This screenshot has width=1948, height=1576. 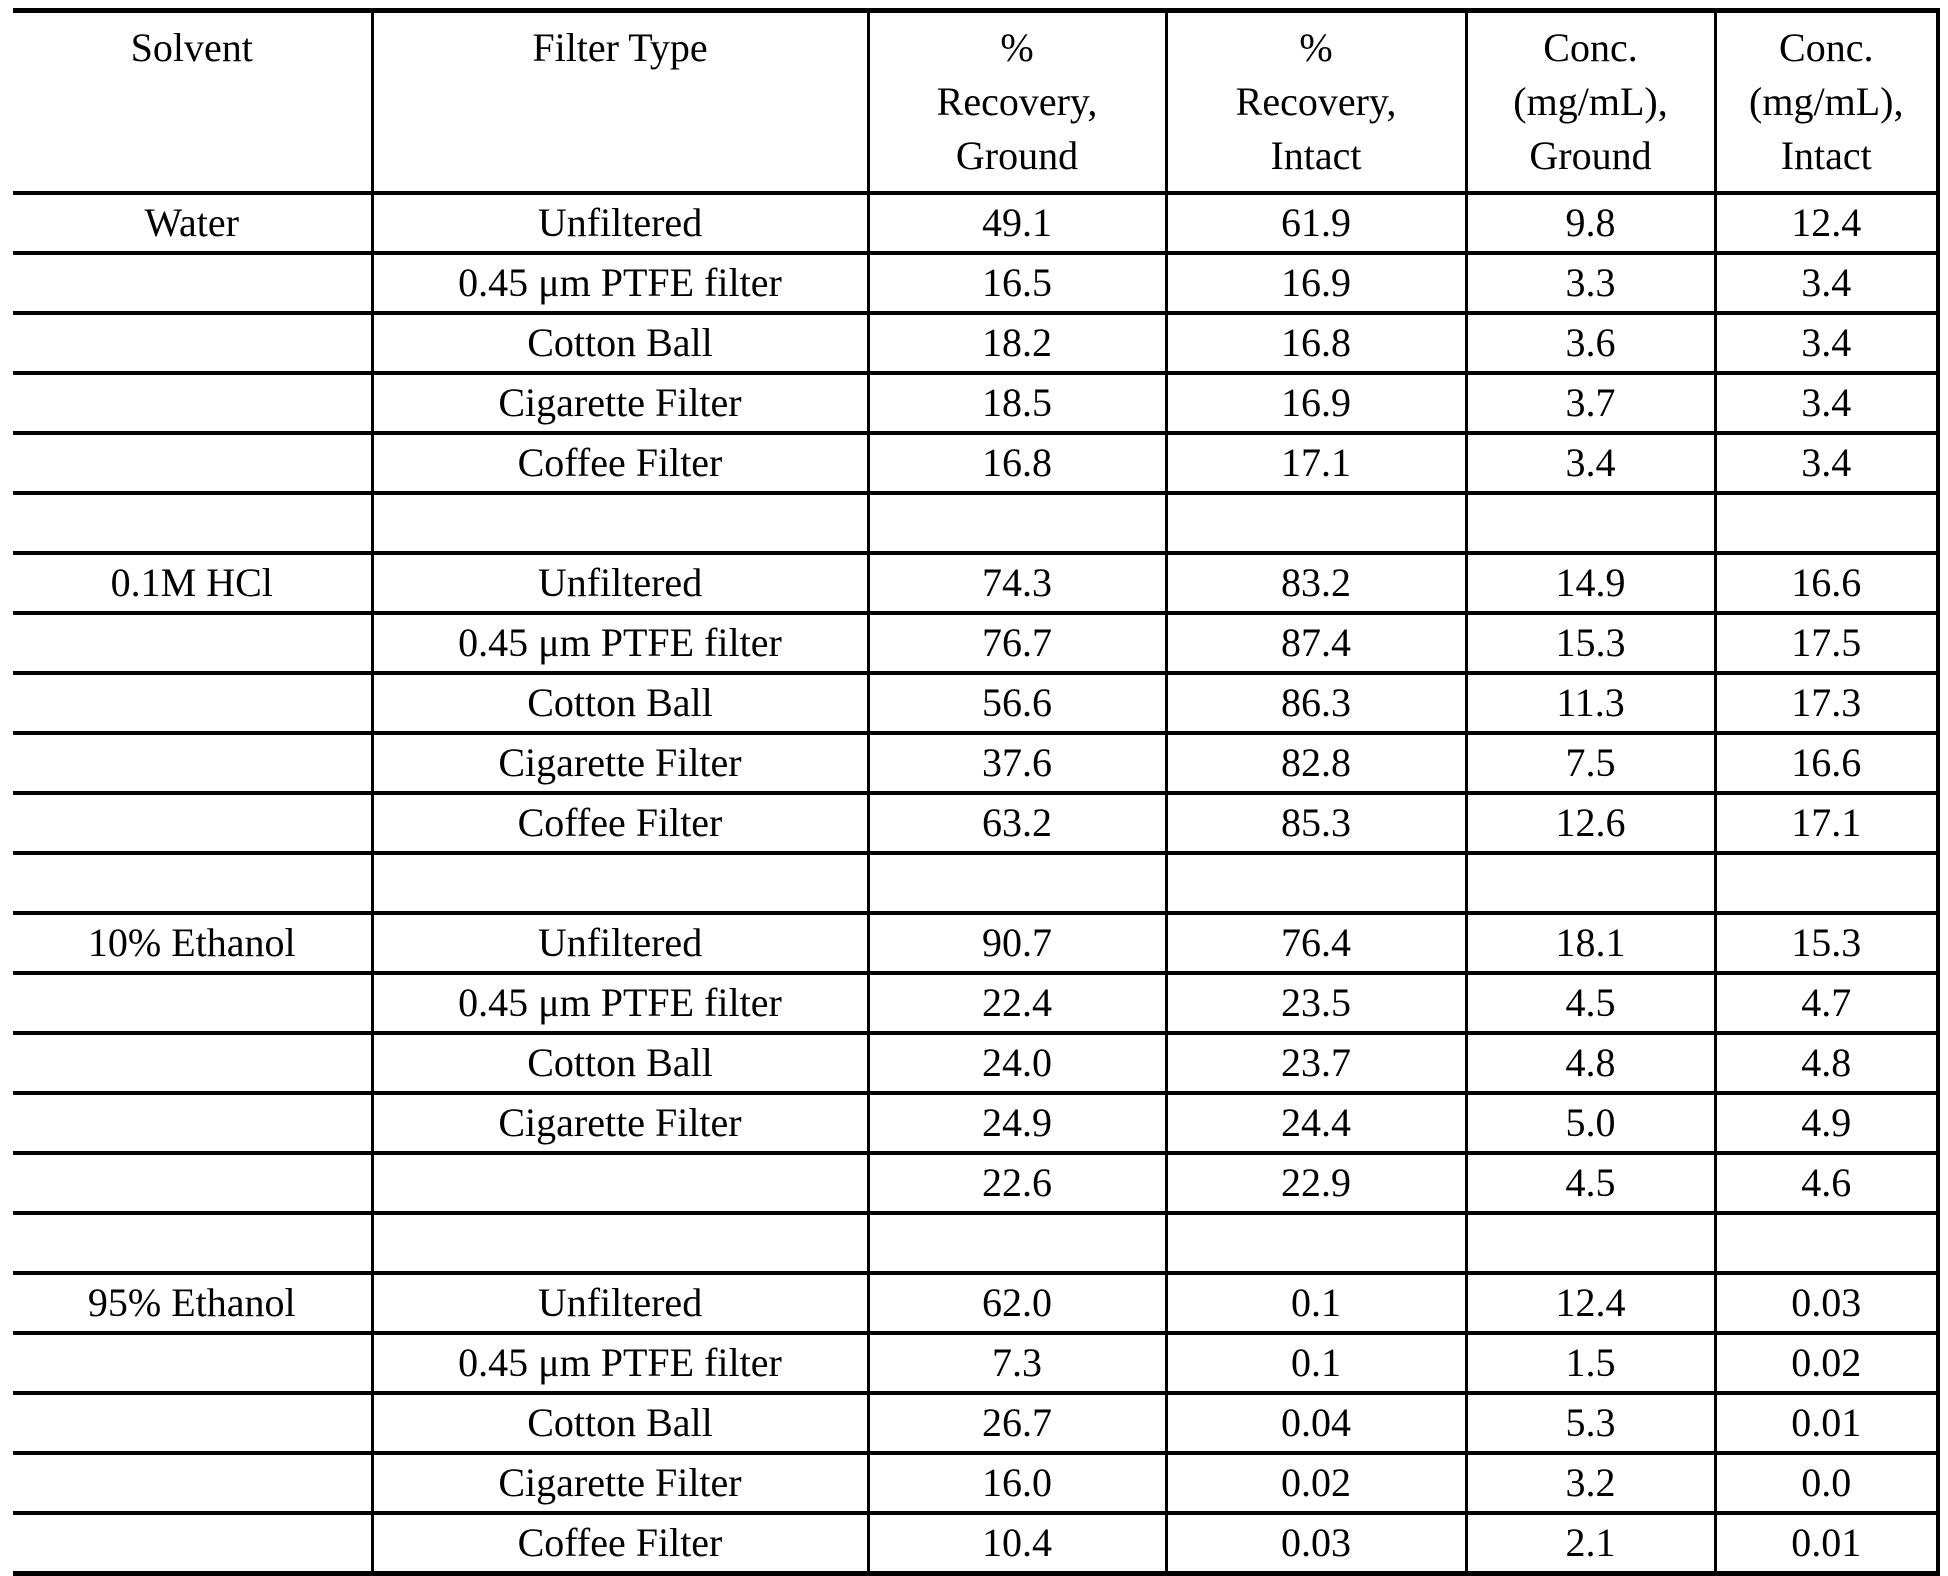 What do you see at coordinates (1826, 1423) in the screenshot?
I see `value-cell-conc-intact: 0.01` at bounding box center [1826, 1423].